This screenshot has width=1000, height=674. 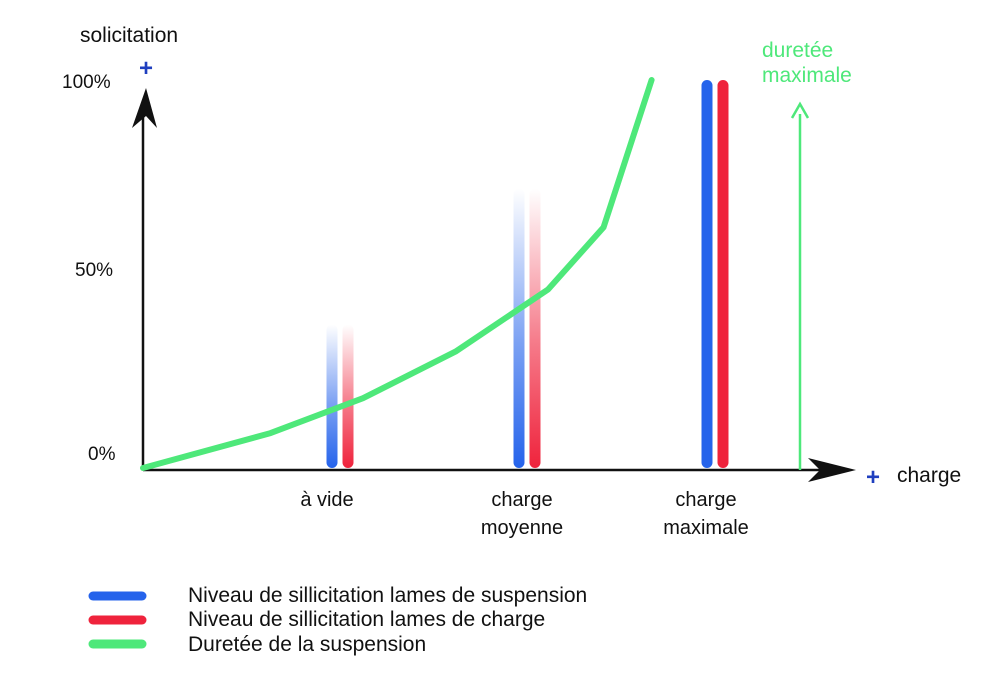 I want to click on category-label-charge-moyenne-1: charge, so click(x=521, y=500).